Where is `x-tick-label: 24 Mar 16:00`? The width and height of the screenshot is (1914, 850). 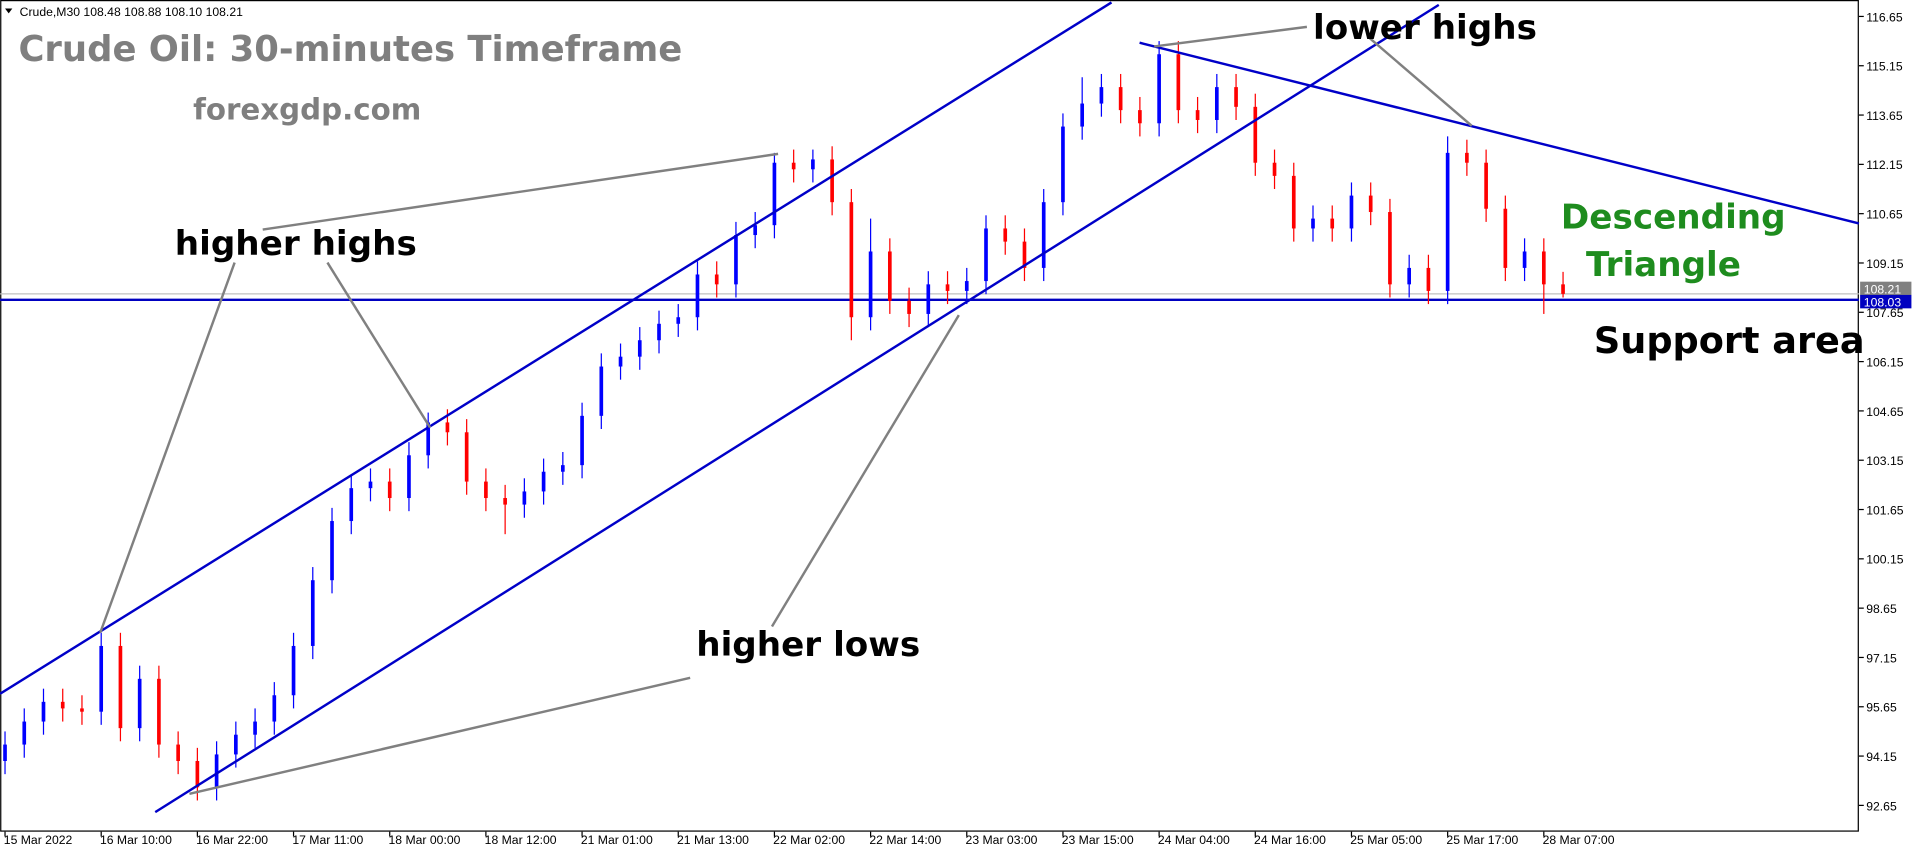 x-tick-label: 24 Mar 16:00 is located at coordinates (1290, 840).